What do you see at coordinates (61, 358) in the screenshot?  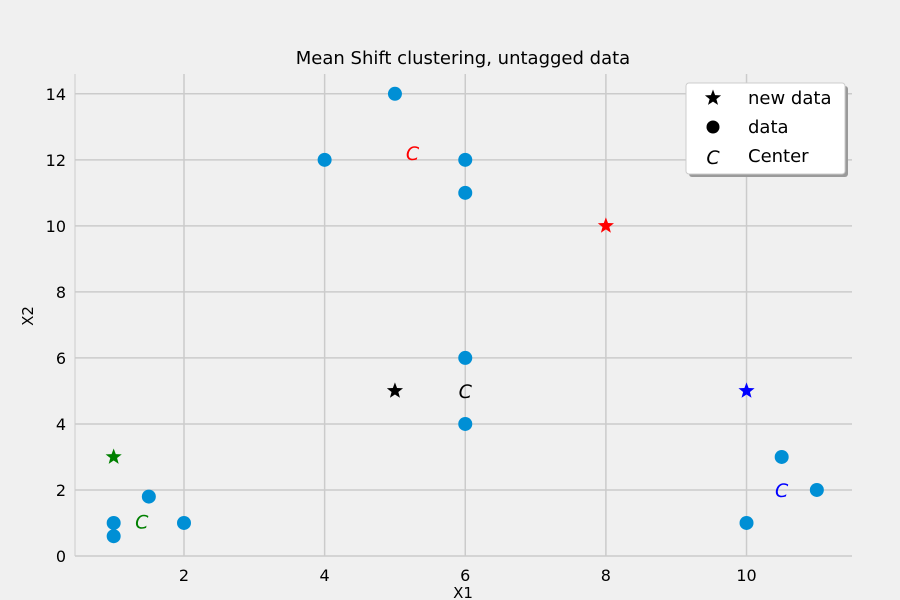 I see `y-tick-label: 6` at bounding box center [61, 358].